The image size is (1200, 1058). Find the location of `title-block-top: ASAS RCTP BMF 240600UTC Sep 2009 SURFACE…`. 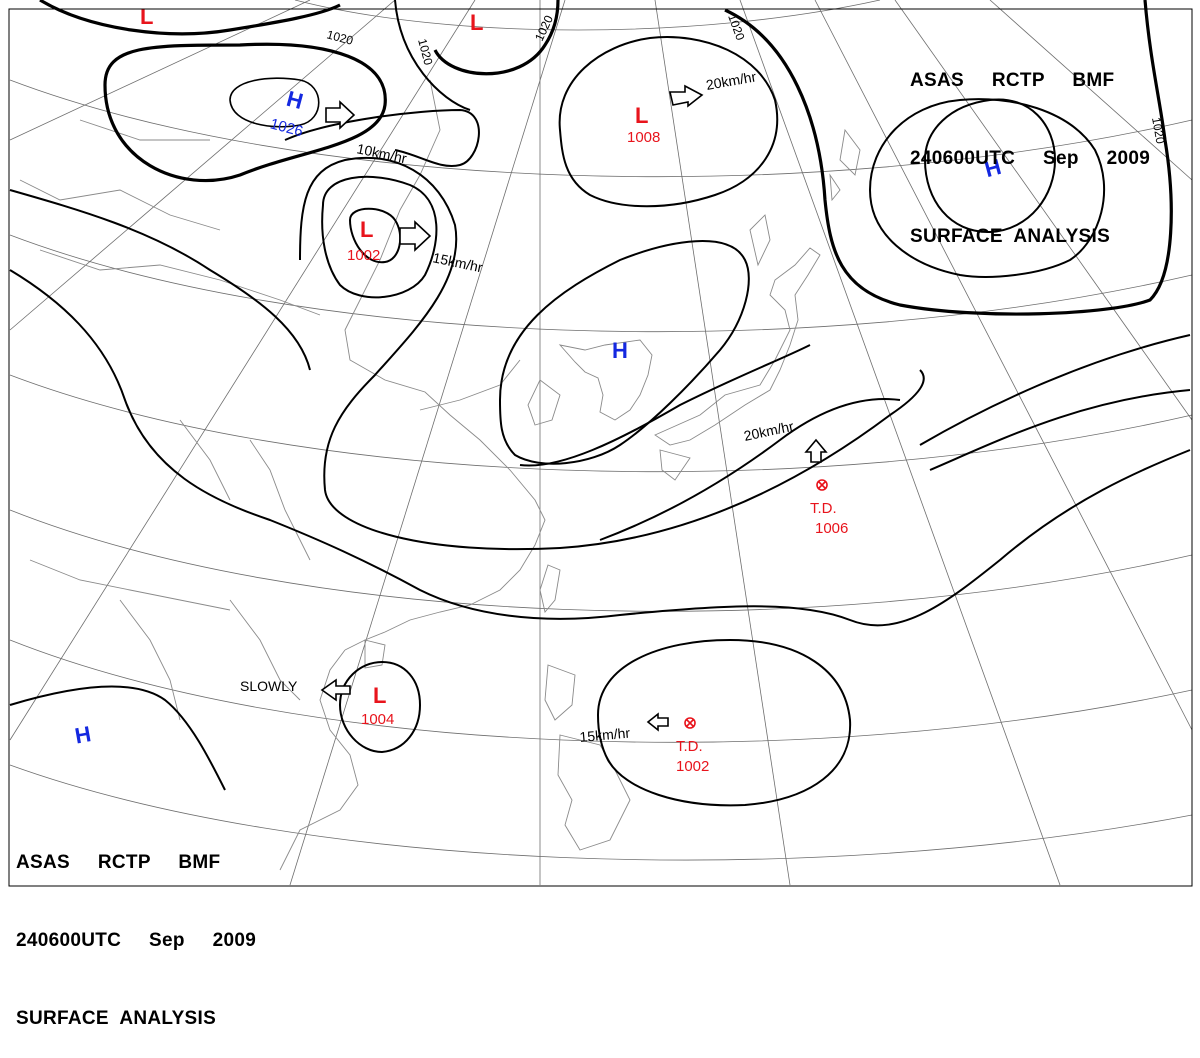

title-block-top: ASAS RCTP BMF 240600UTC Sep 2009 SURFACE… is located at coordinates (1030, 146).